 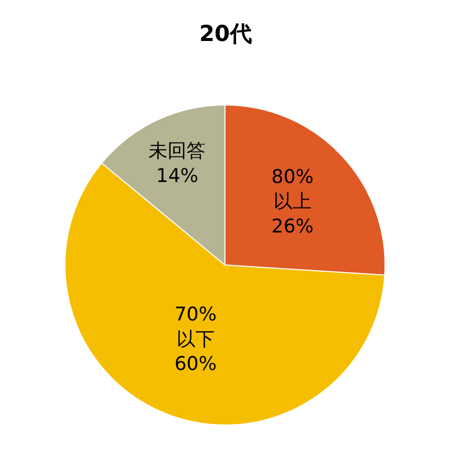 I want to click on data-label: 60%, so click(x=195, y=364).